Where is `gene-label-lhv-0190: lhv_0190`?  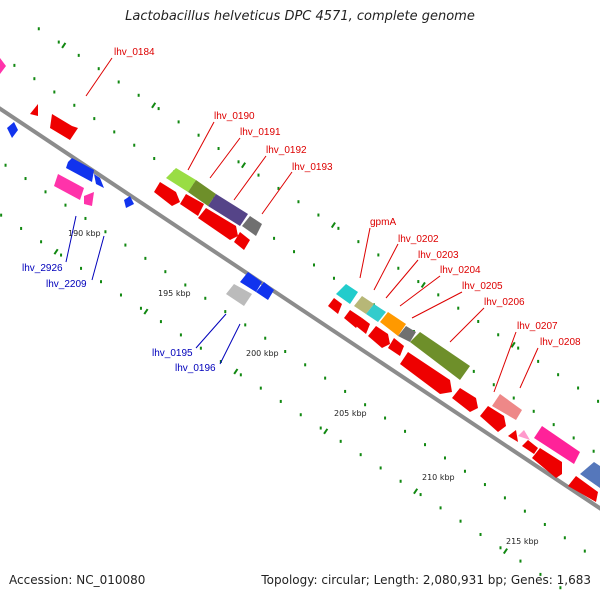
gene-label-lhv-0190: lhv_0190 is located at coordinates (234, 116).